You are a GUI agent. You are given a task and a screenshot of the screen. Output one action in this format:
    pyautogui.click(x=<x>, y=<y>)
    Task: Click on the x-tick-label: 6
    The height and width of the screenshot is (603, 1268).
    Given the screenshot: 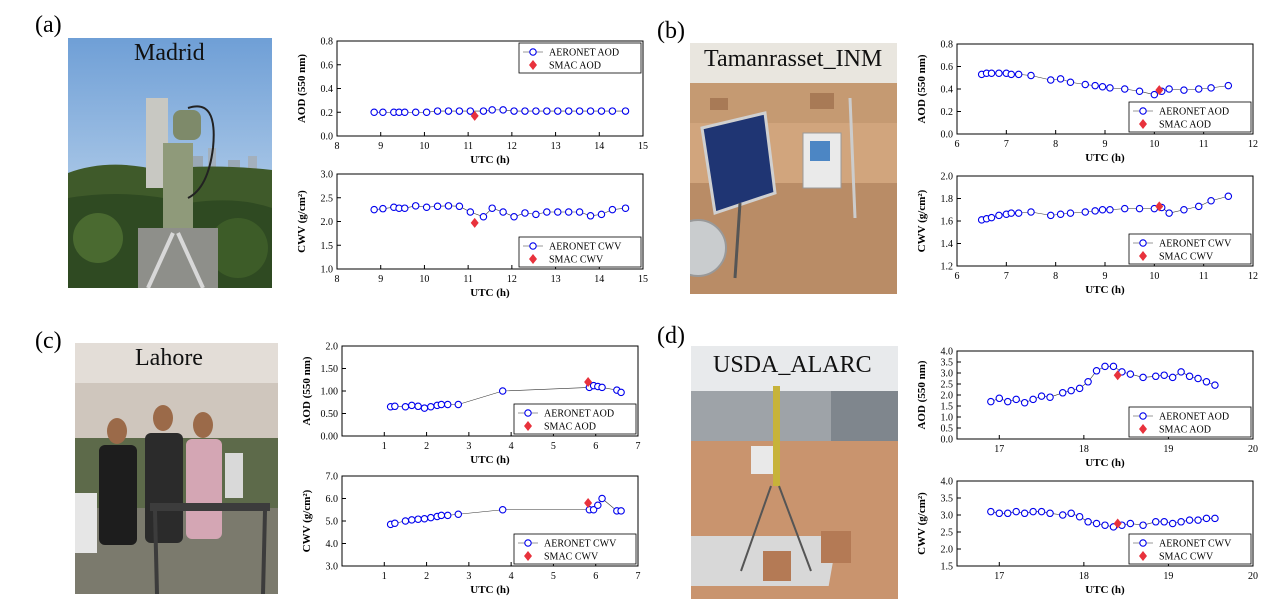 What is the action you would take?
    pyautogui.click(x=595, y=576)
    